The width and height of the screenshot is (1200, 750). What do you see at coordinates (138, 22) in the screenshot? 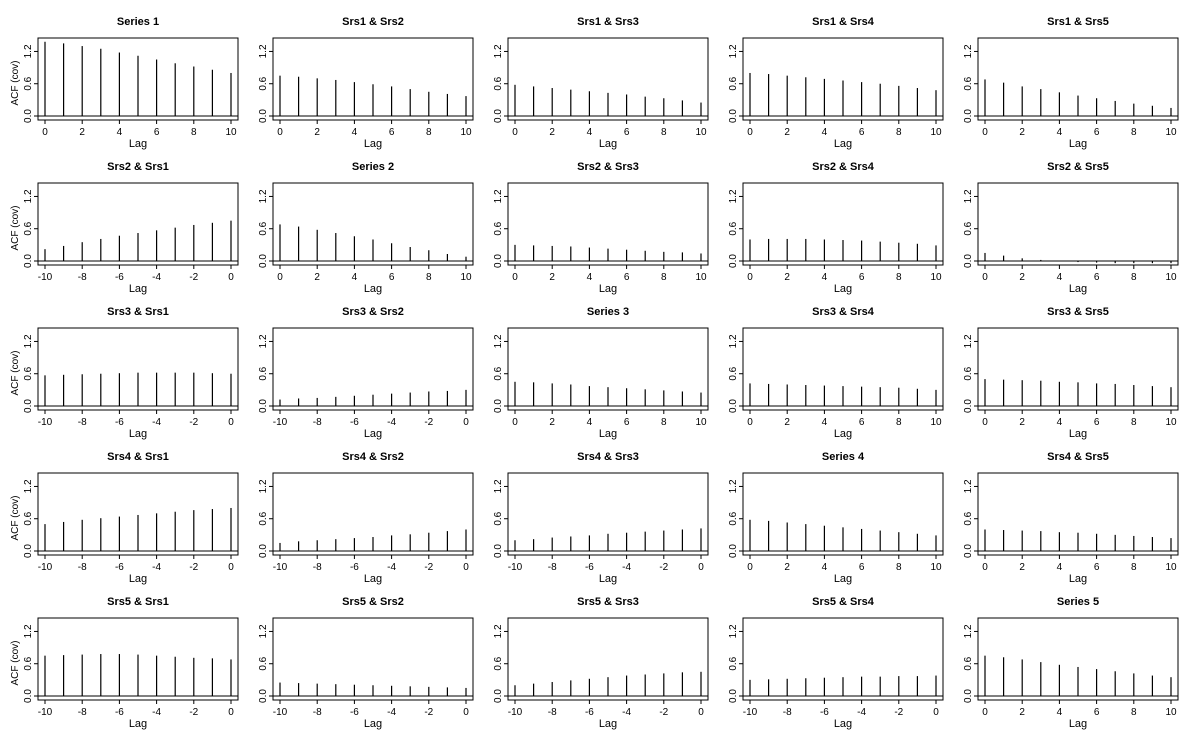
I see `panel-title: Series 1` at bounding box center [138, 22].